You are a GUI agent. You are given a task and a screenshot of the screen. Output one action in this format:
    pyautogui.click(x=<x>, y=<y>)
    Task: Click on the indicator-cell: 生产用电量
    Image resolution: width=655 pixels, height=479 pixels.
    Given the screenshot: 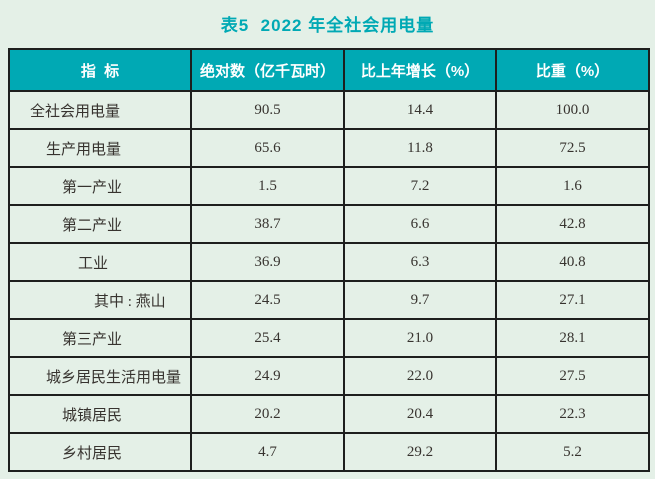 What is the action you would take?
    pyautogui.click(x=100, y=148)
    